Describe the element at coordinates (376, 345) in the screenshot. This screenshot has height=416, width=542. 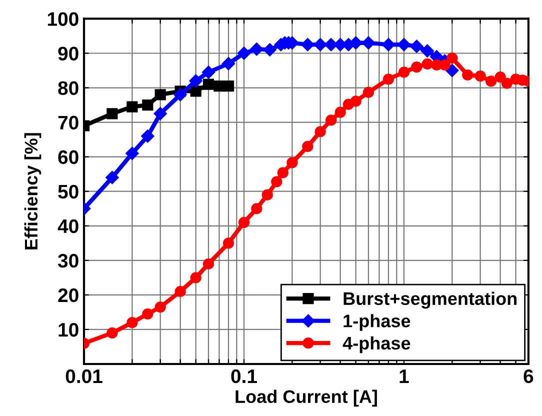
I see `legend-label: 4-phase` at that location.